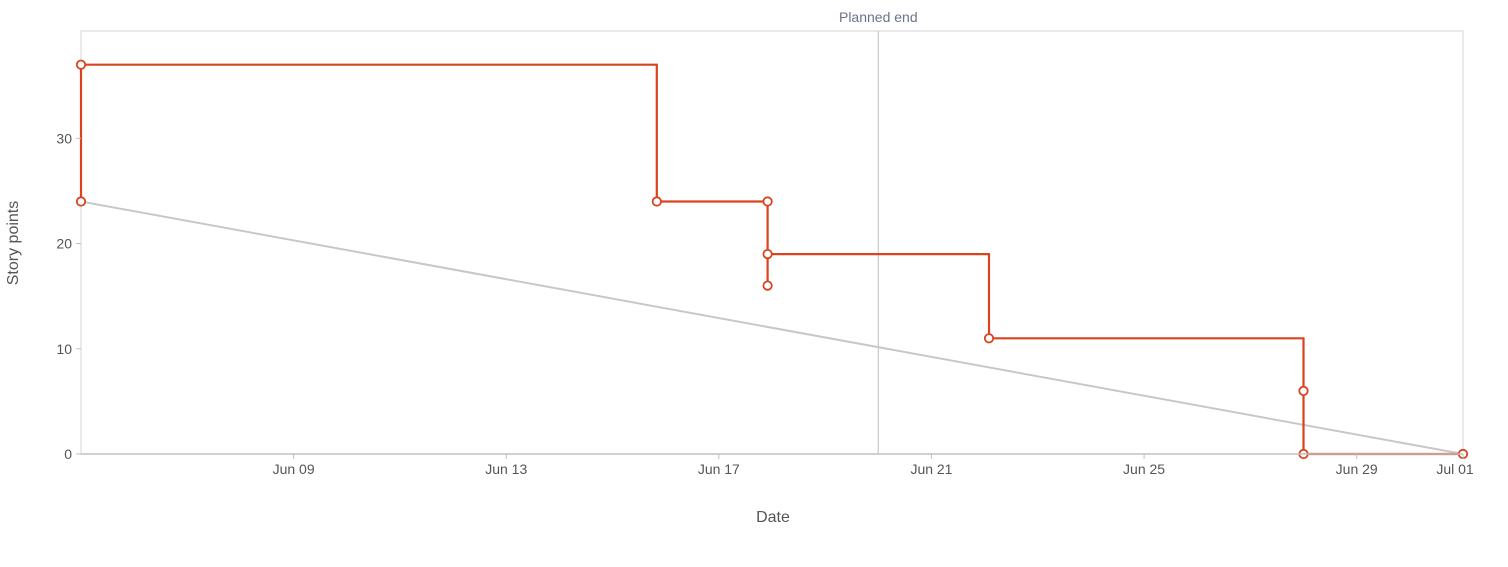 The height and width of the screenshot is (567, 1508). I want to click on y-tick-label: 0, so click(68, 454).